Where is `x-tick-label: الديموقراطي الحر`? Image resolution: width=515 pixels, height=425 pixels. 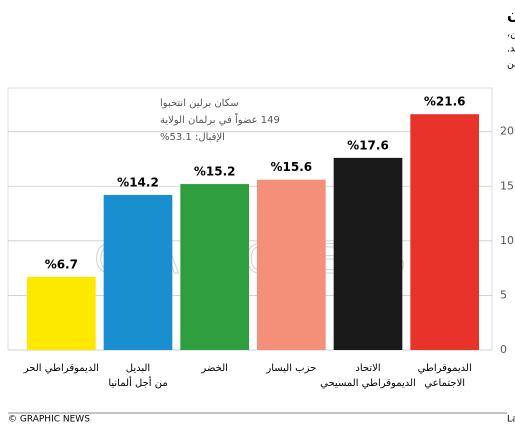
x-tick-label: الديموقراطي الحر is located at coordinates (61, 368).